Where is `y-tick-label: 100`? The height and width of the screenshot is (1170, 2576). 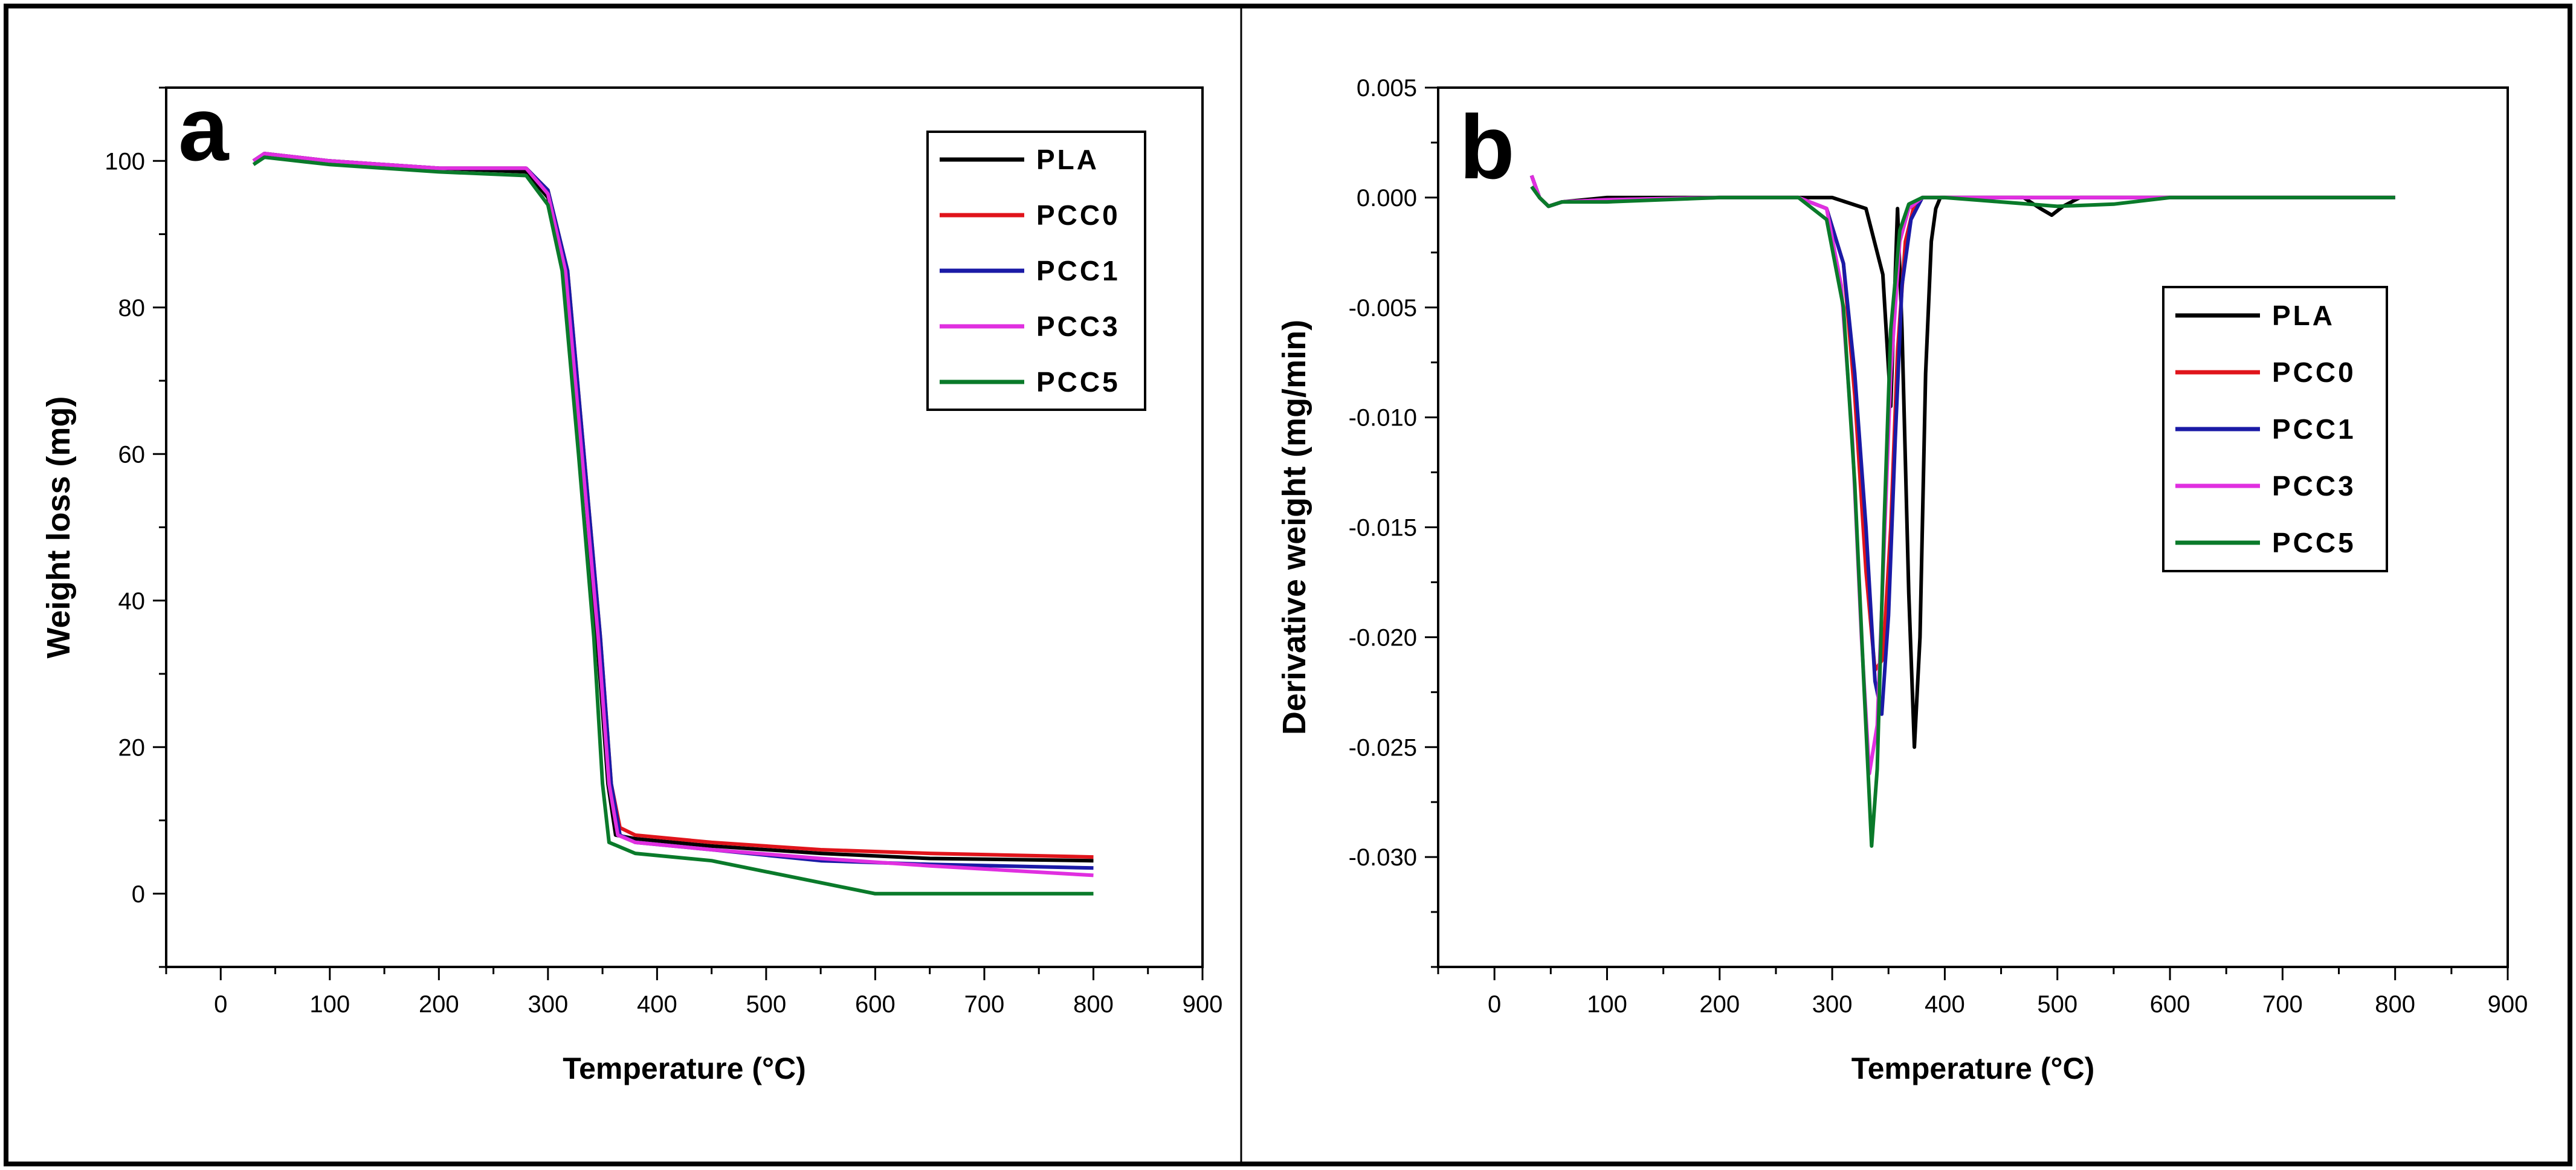 y-tick-label: 100 is located at coordinates (125, 161).